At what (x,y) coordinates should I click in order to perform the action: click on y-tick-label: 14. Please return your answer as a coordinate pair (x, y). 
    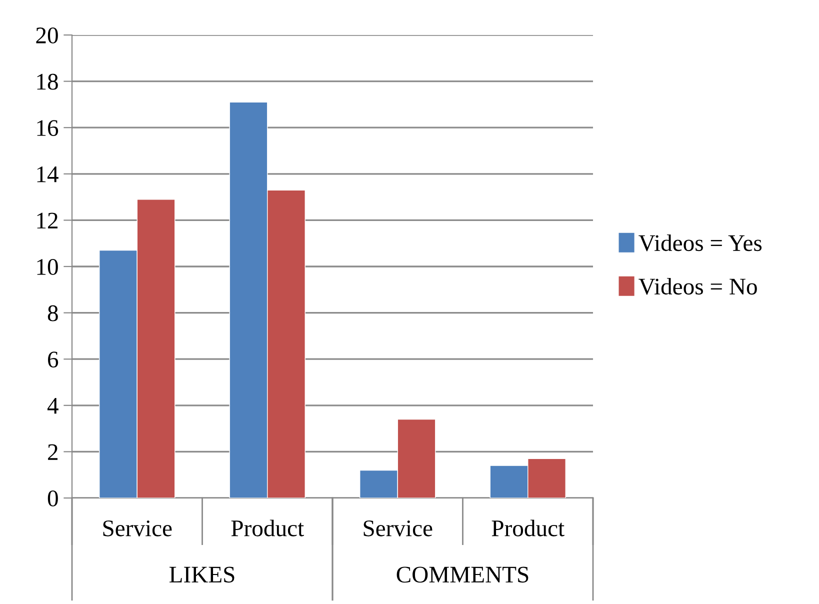
    Looking at the image, I should click on (47, 174).